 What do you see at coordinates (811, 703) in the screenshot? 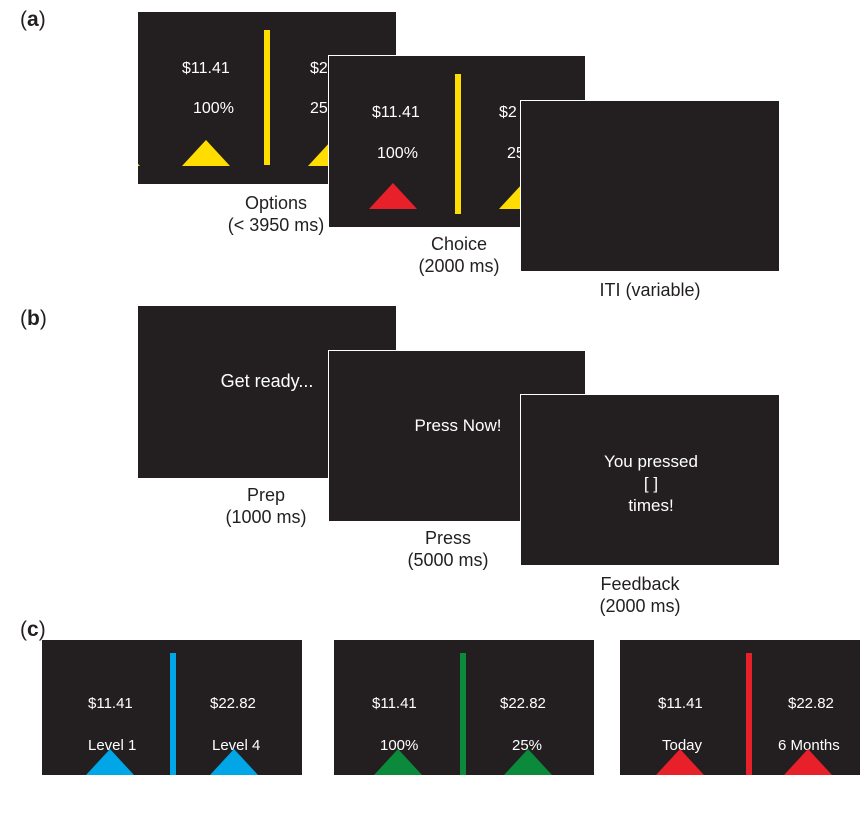
I see `delay-right-amount: $22.82` at bounding box center [811, 703].